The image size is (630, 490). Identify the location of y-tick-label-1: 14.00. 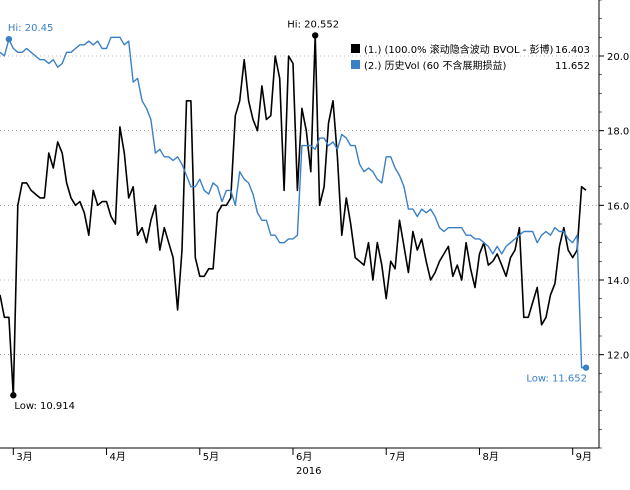
(618, 281).